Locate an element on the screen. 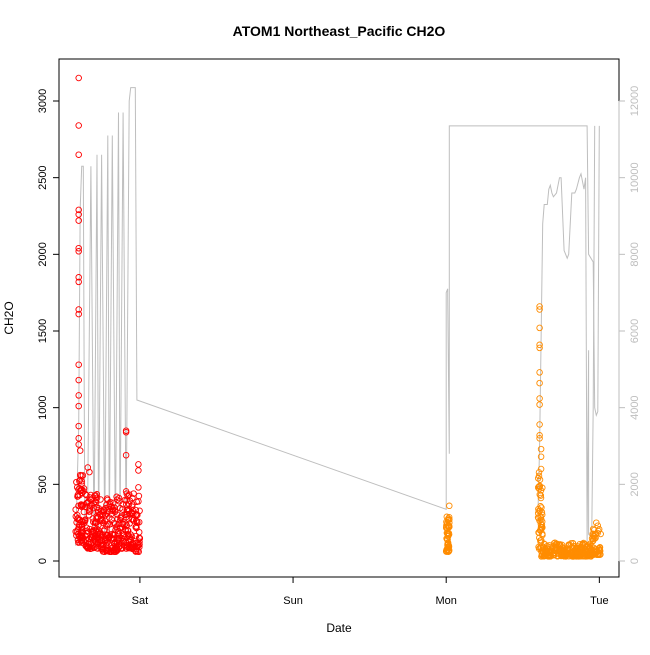  y2-tick-label: 12000 is located at coordinates (635, 101).